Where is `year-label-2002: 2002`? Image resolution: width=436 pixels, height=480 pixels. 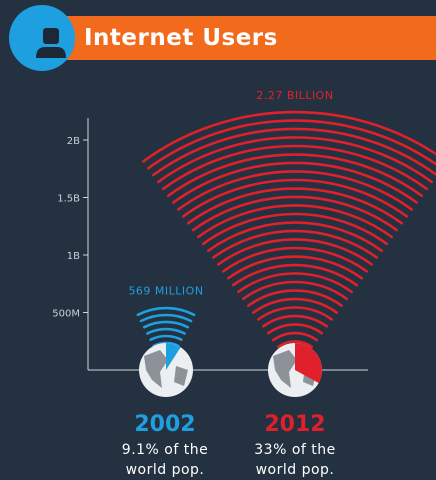 year-label-2002: 2002 is located at coordinates (165, 424).